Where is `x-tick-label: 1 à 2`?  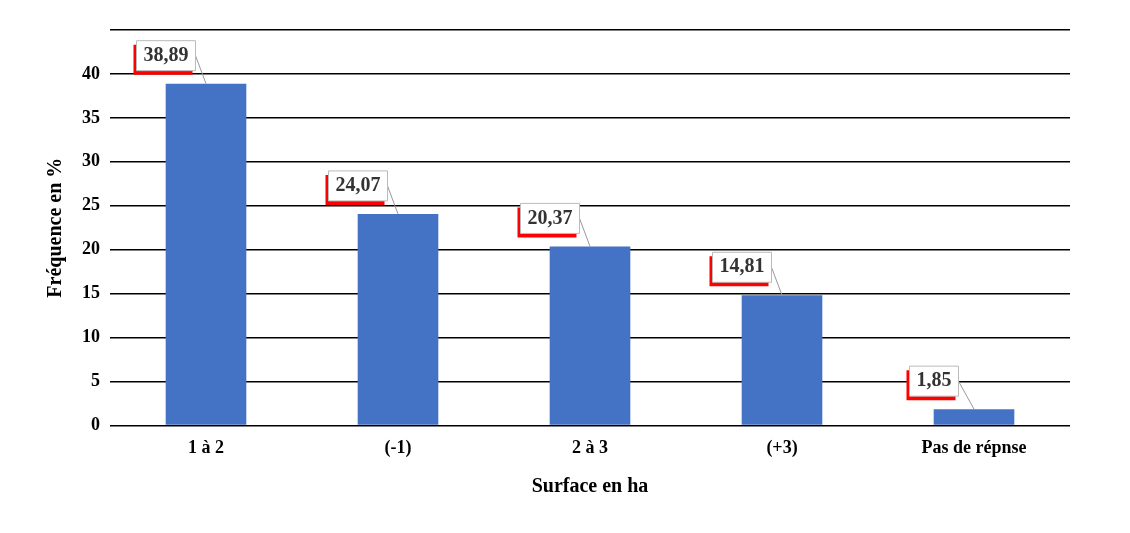 x-tick-label: 1 à 2 is located at coordinates (206, 446).